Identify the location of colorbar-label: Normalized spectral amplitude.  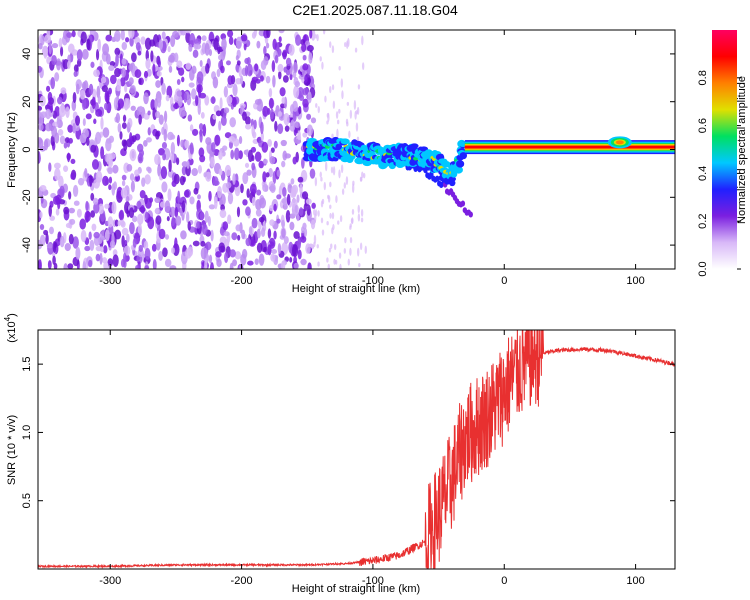
(742, 150).